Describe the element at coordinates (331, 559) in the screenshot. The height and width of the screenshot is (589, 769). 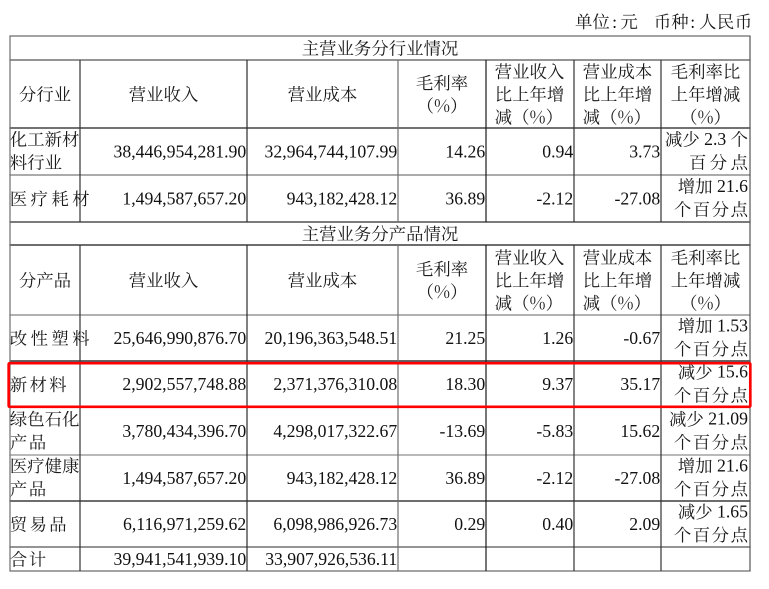
I see `svg-text: 33,907,926,536.11` at that location.